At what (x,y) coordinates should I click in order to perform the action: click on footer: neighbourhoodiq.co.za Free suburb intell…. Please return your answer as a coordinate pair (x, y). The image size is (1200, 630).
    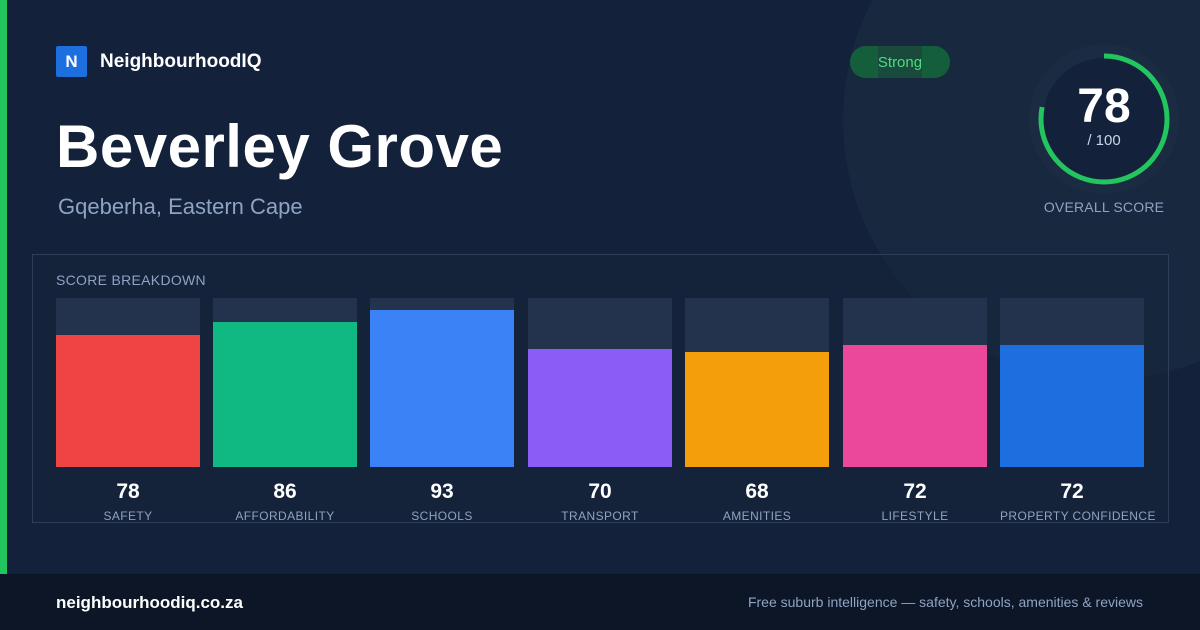
    Looking at the image, I should click on (600, 602).